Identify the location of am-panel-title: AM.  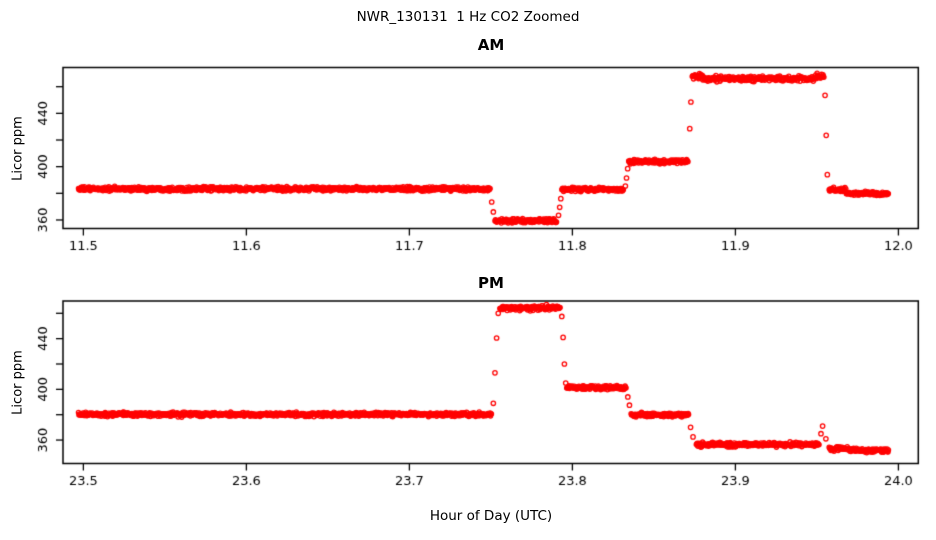
(491, 45).